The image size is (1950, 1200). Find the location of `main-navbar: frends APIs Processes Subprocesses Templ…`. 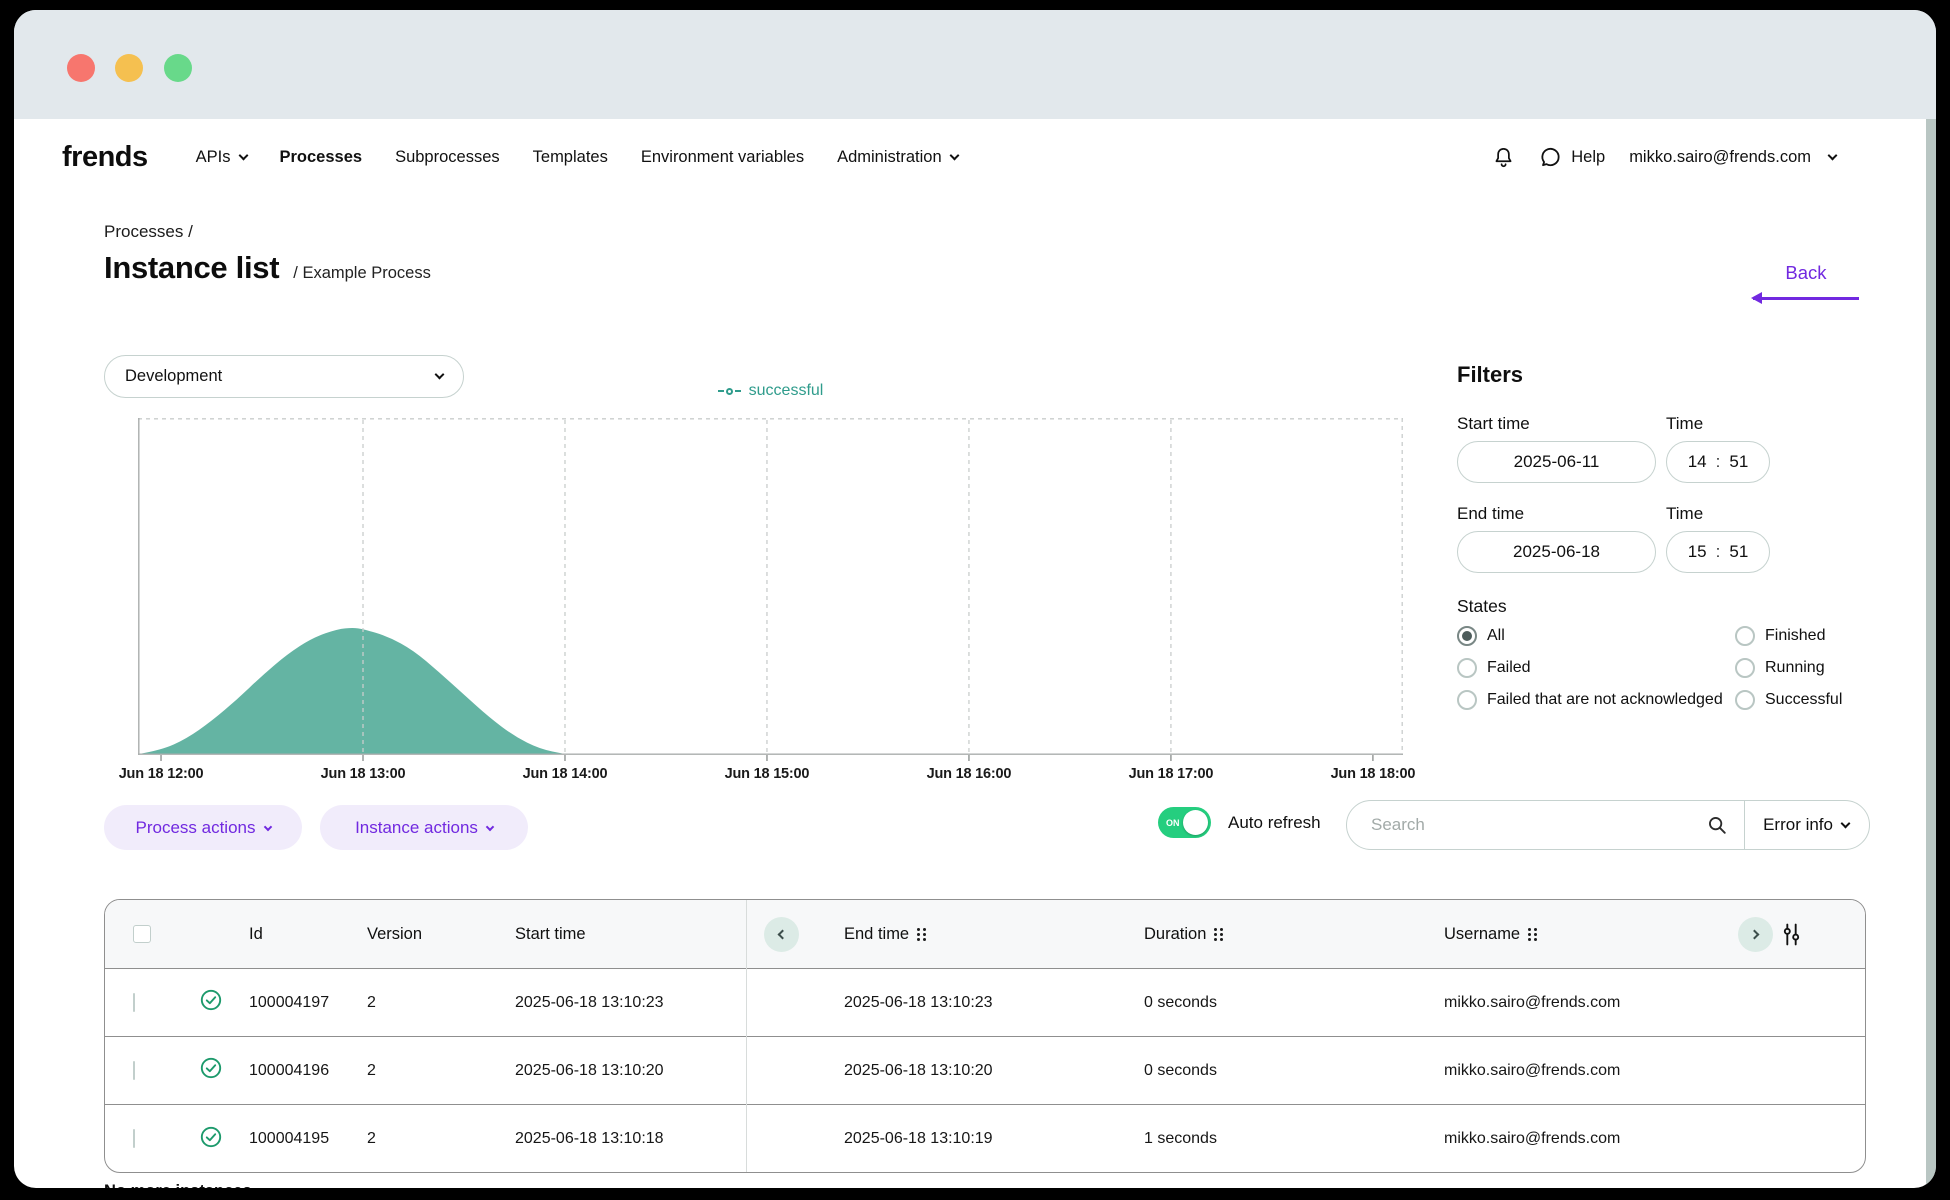

main-navbar: frends APIs Processes Subprocesses Templ… is located at coordinates (975, 157).